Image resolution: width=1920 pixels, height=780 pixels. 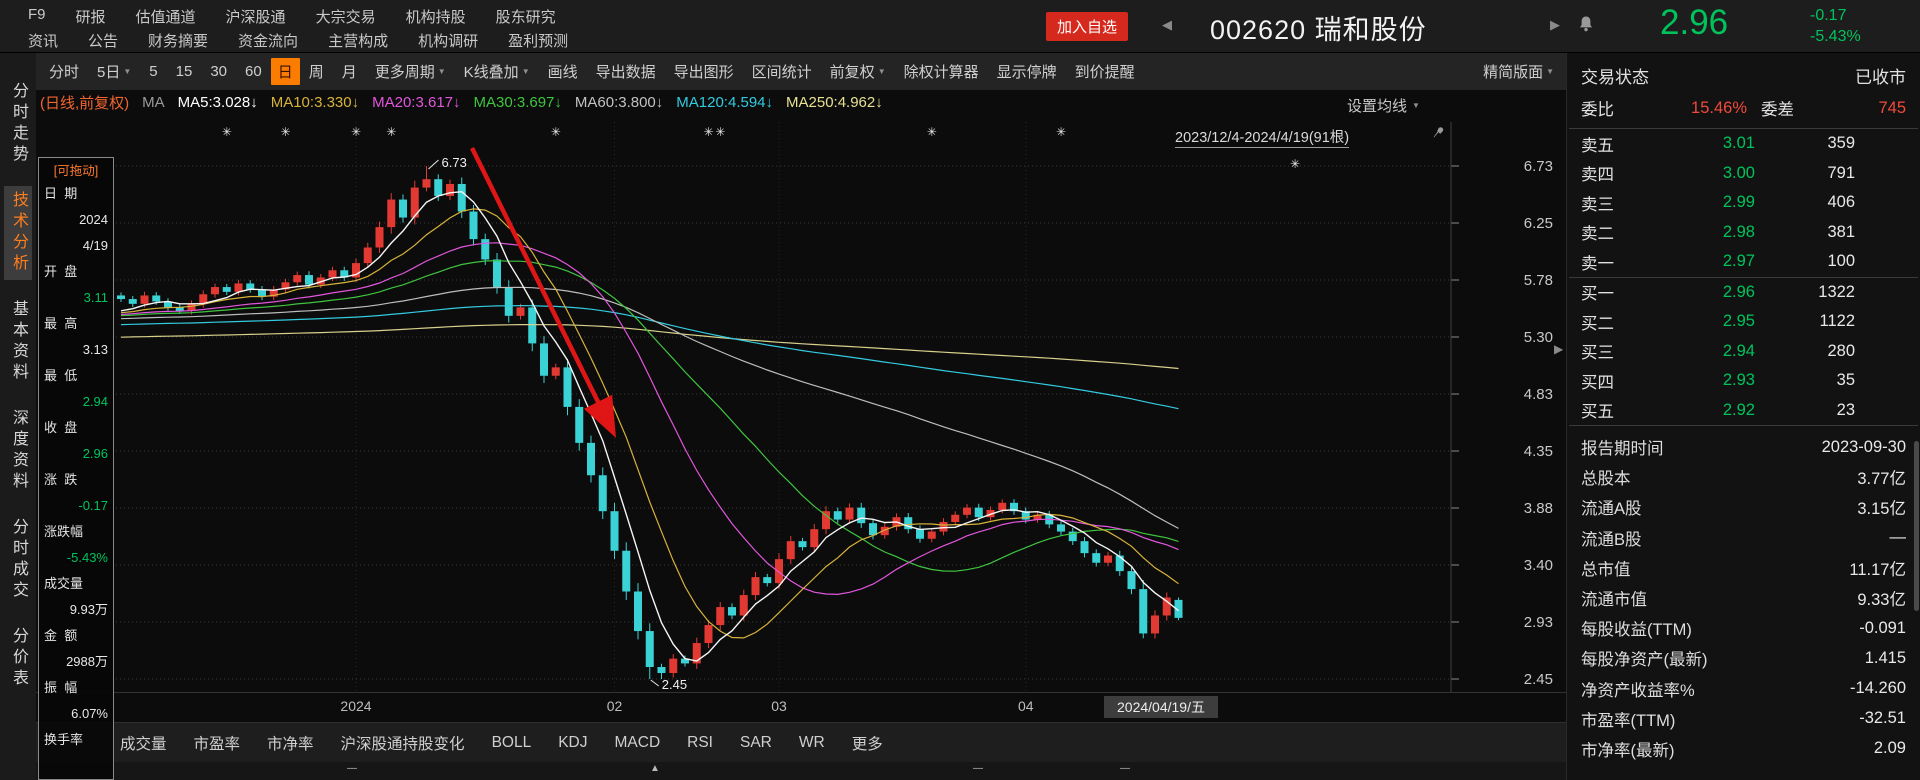 What do you see at coordinates (410, 72) in the screenshot?
I see `toolbar-item-更多周期: 更多周期 ▼` at bounding box center [410, 72].